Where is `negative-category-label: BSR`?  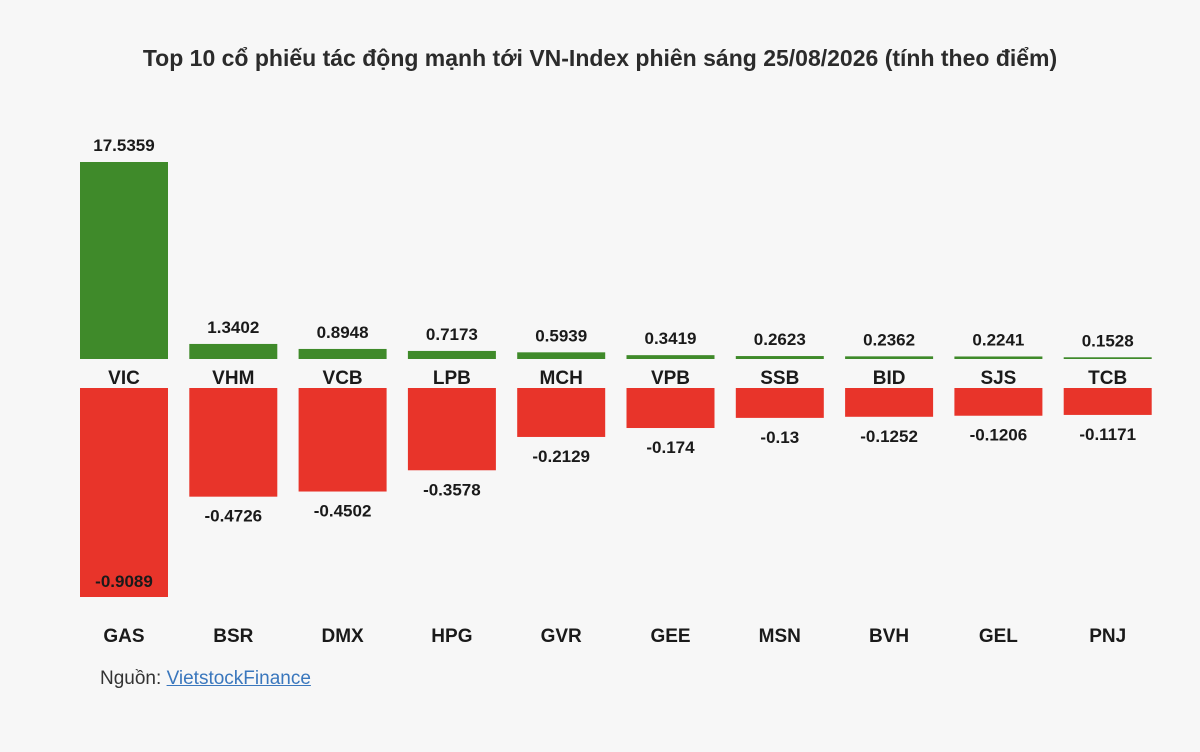 negative-category-label: BSR is located at coordinates (233, 636).